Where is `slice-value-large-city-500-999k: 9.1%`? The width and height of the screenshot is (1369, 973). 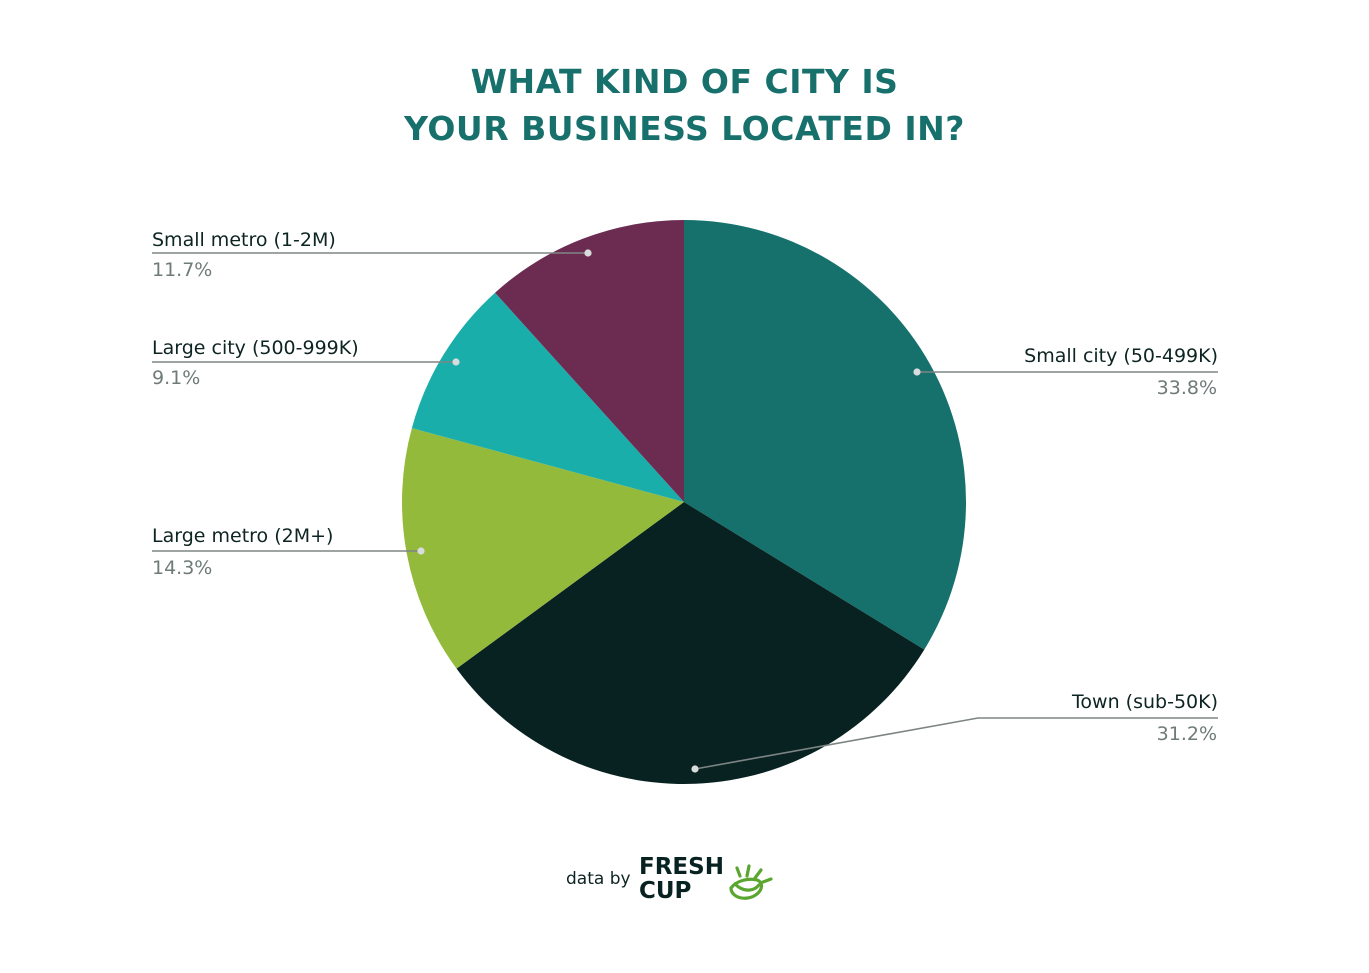
slice-value-large-city-500-999k: 9.1% is located at coordinates (176, 378).